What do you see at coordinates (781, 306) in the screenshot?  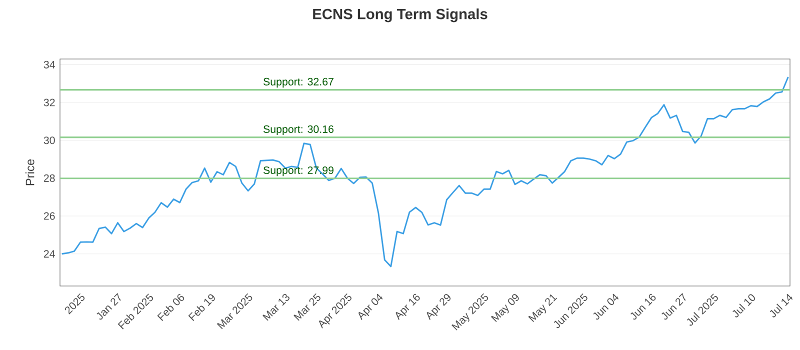 I see `x-tick-label: Jul 14` at bounding box center [781, 306].